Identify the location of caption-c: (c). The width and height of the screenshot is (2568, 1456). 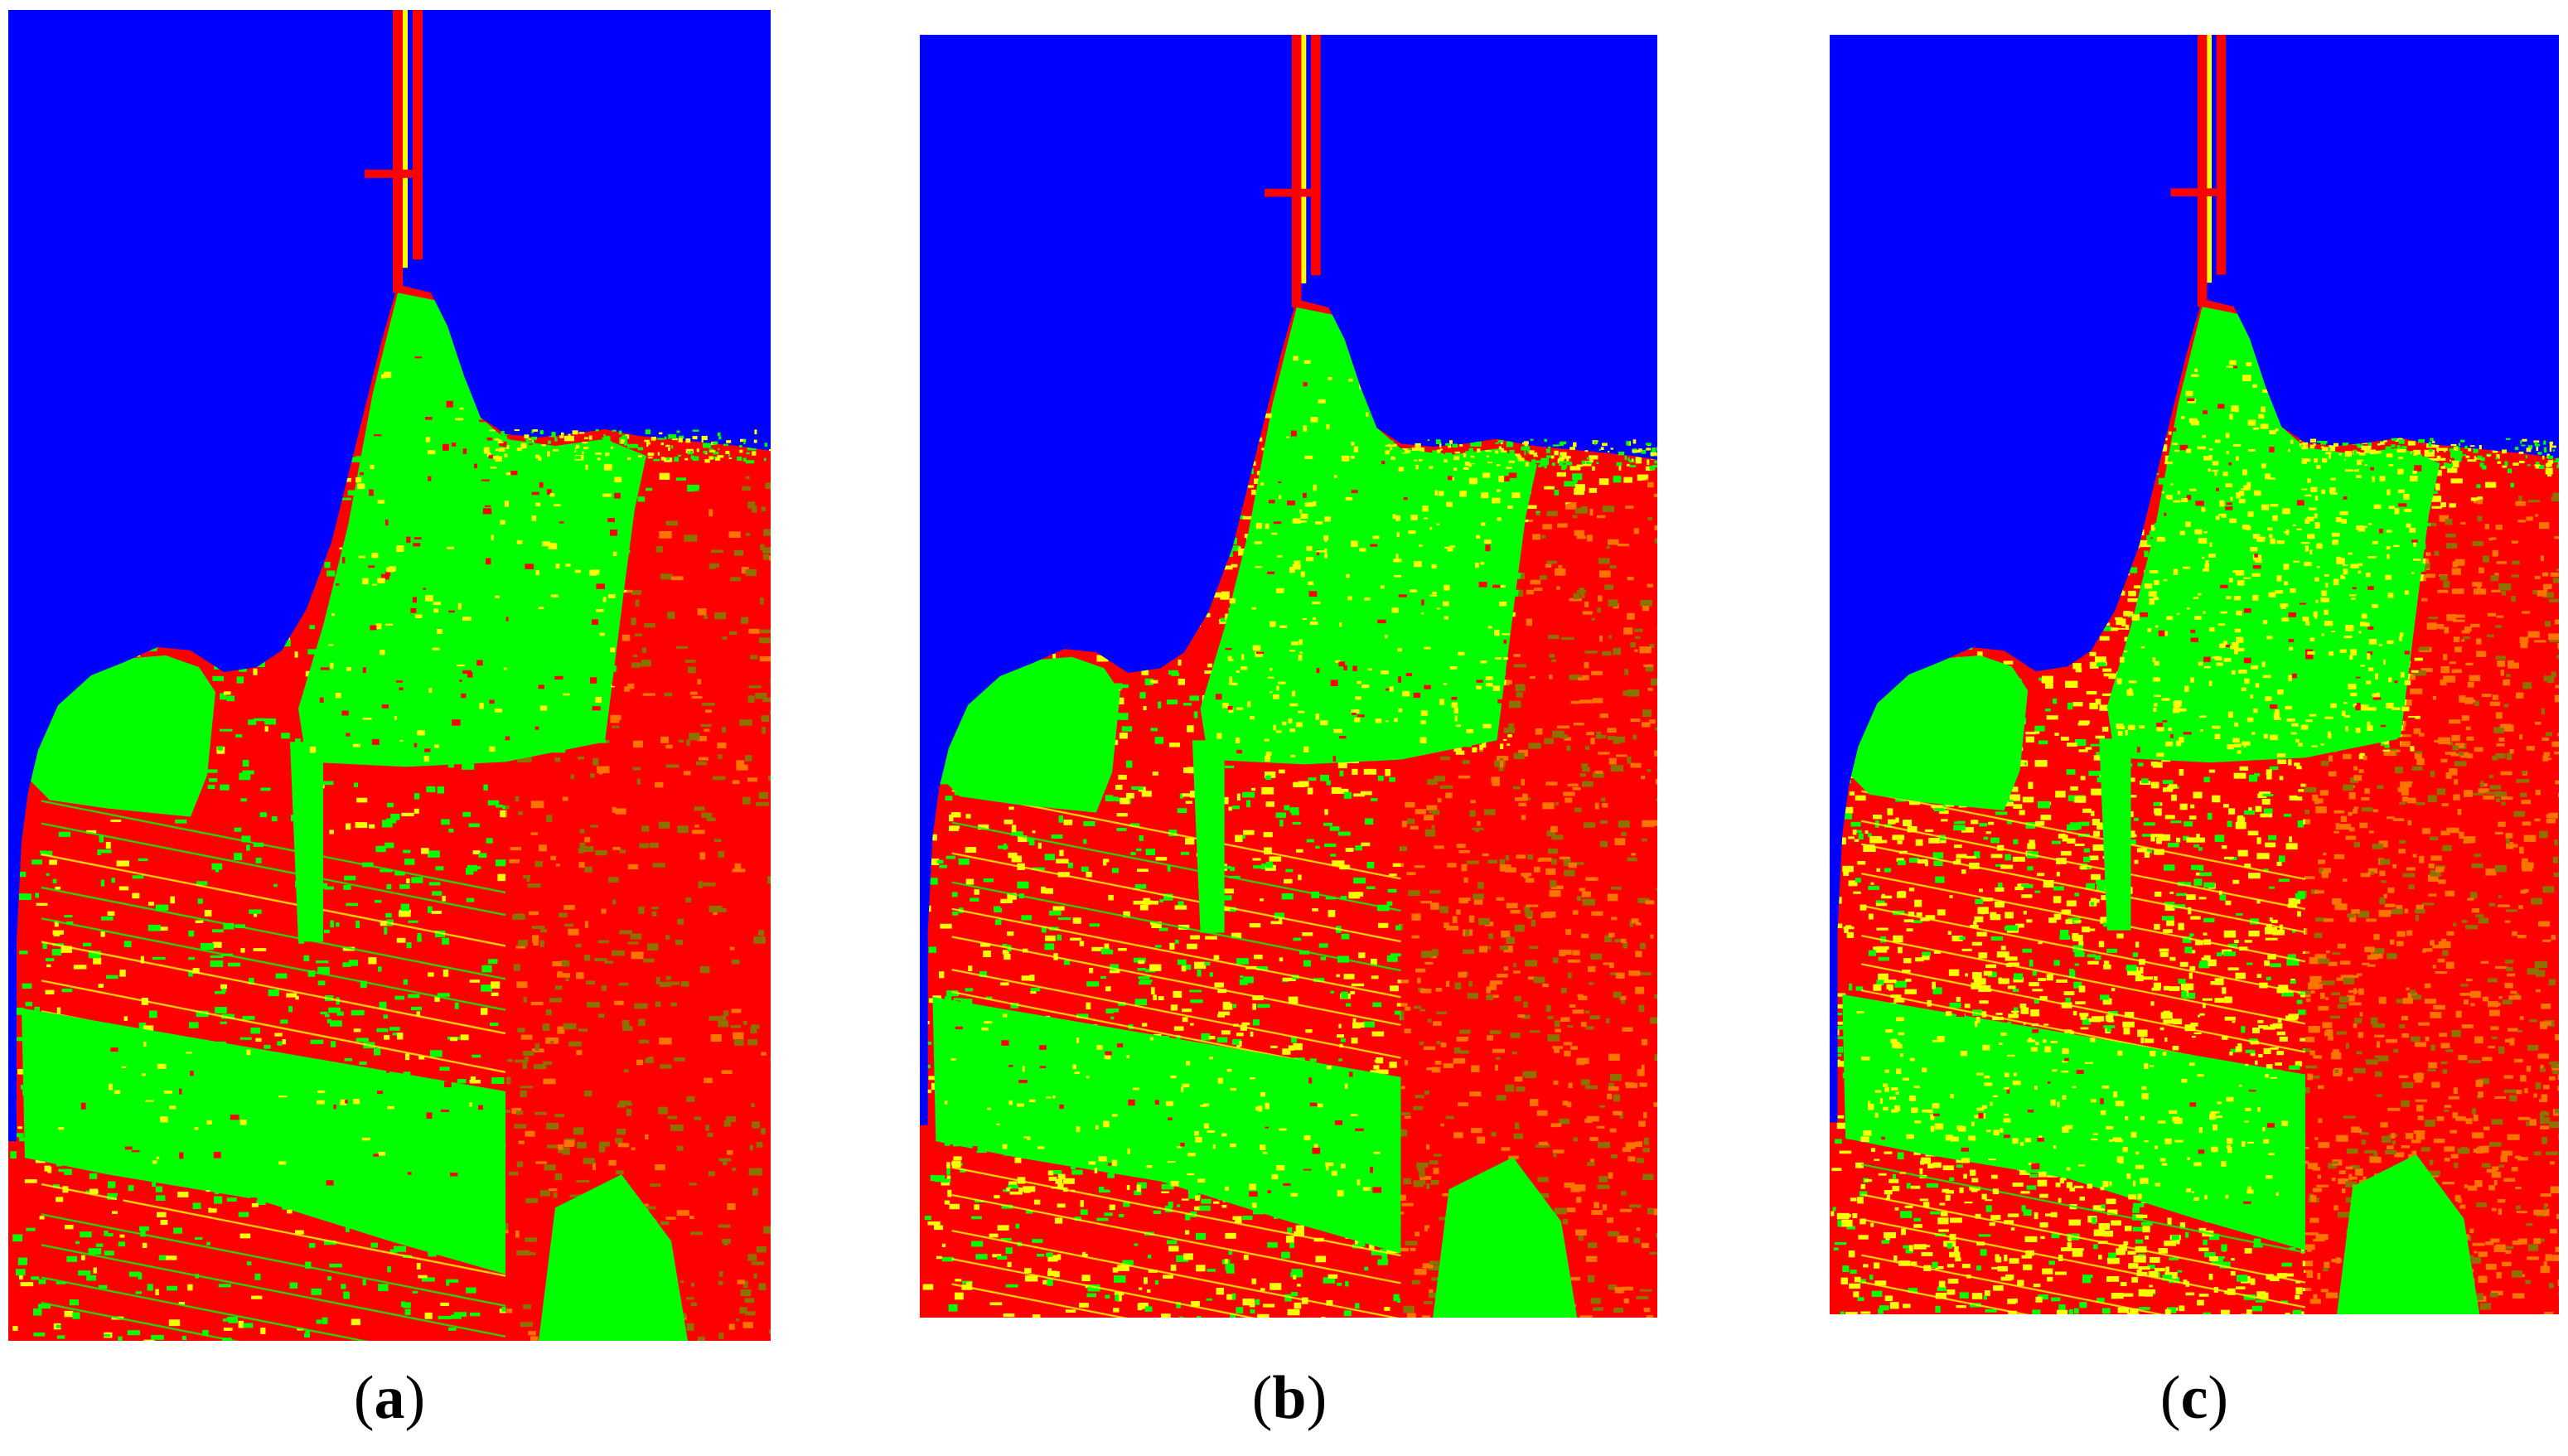
(2194, 1398).